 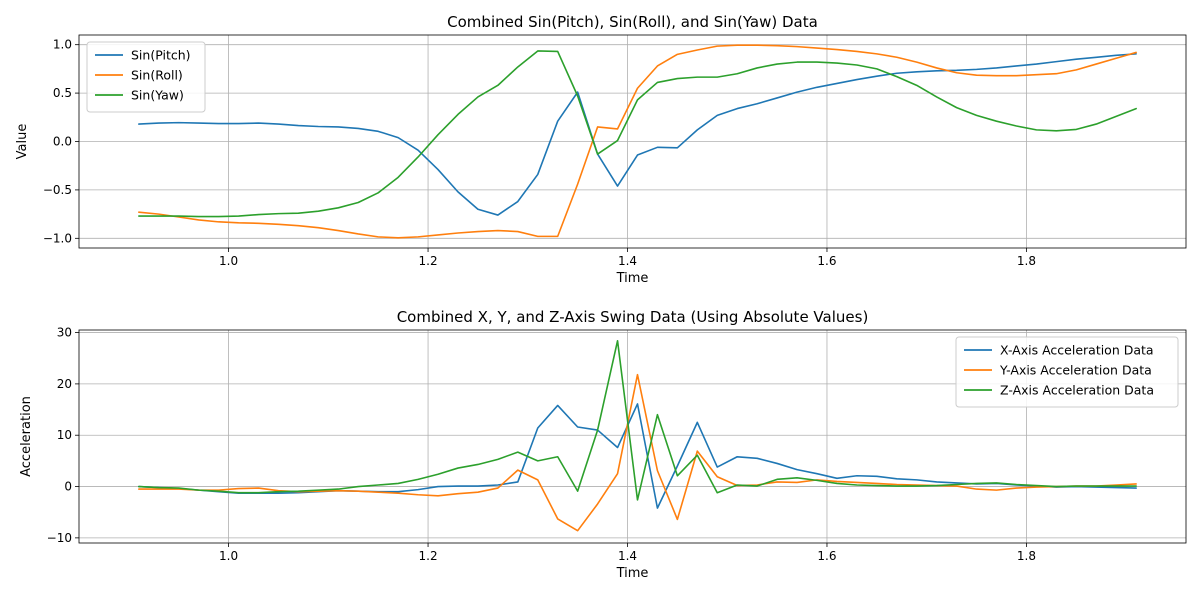 What do you see at coordinates (826, 261) in the screenshot?
I see `chart-1-x-tick-label: 1.6` at bounding box center [826, 261].